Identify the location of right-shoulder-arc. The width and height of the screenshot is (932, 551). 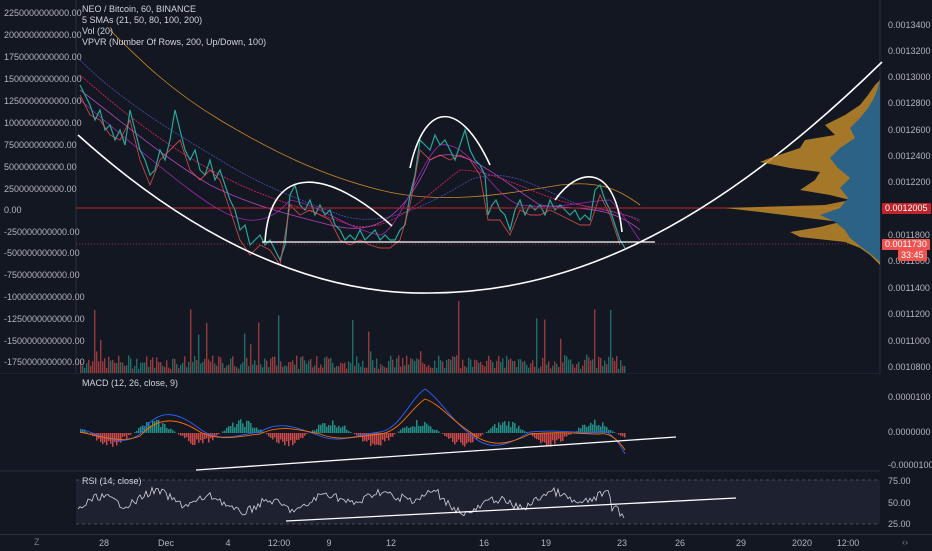
(588, 204).